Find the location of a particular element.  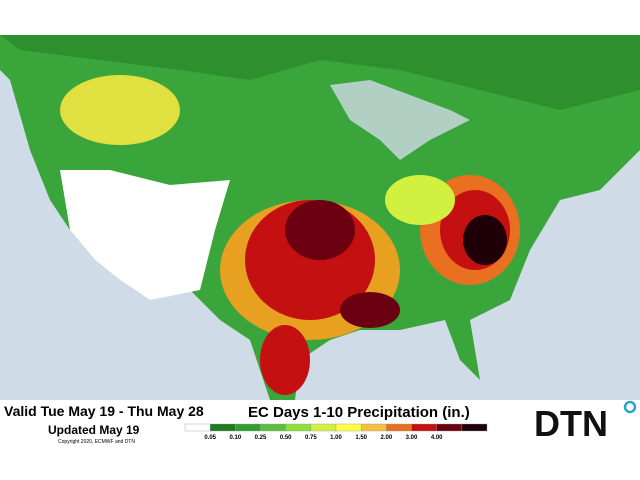

updated-text: Updated May 19 is located at coordinates (94, 430).